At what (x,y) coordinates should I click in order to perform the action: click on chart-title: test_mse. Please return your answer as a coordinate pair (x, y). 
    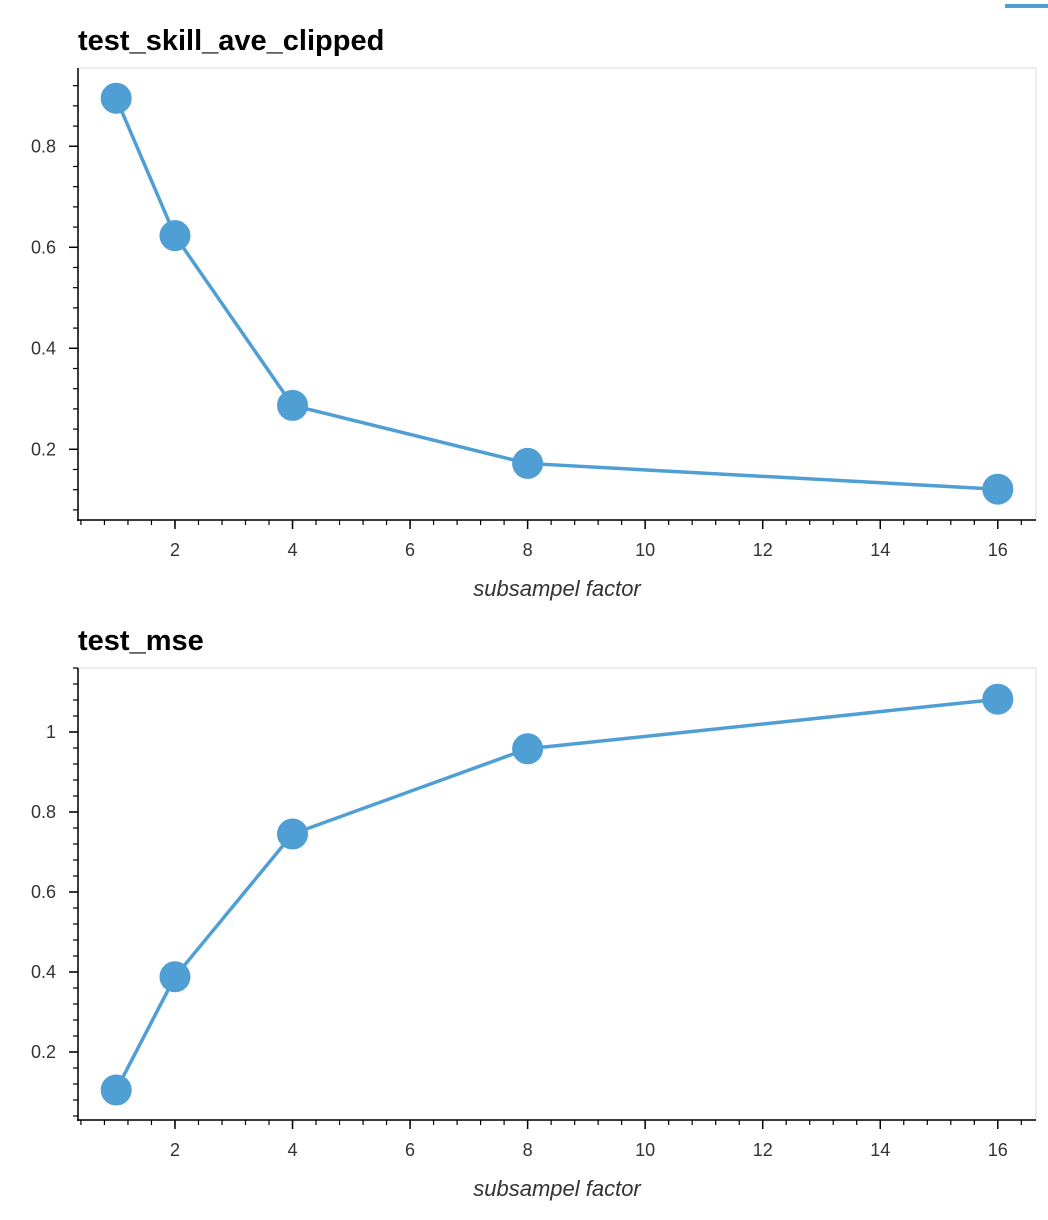
    Looking at the image, I should click on (141, 641).